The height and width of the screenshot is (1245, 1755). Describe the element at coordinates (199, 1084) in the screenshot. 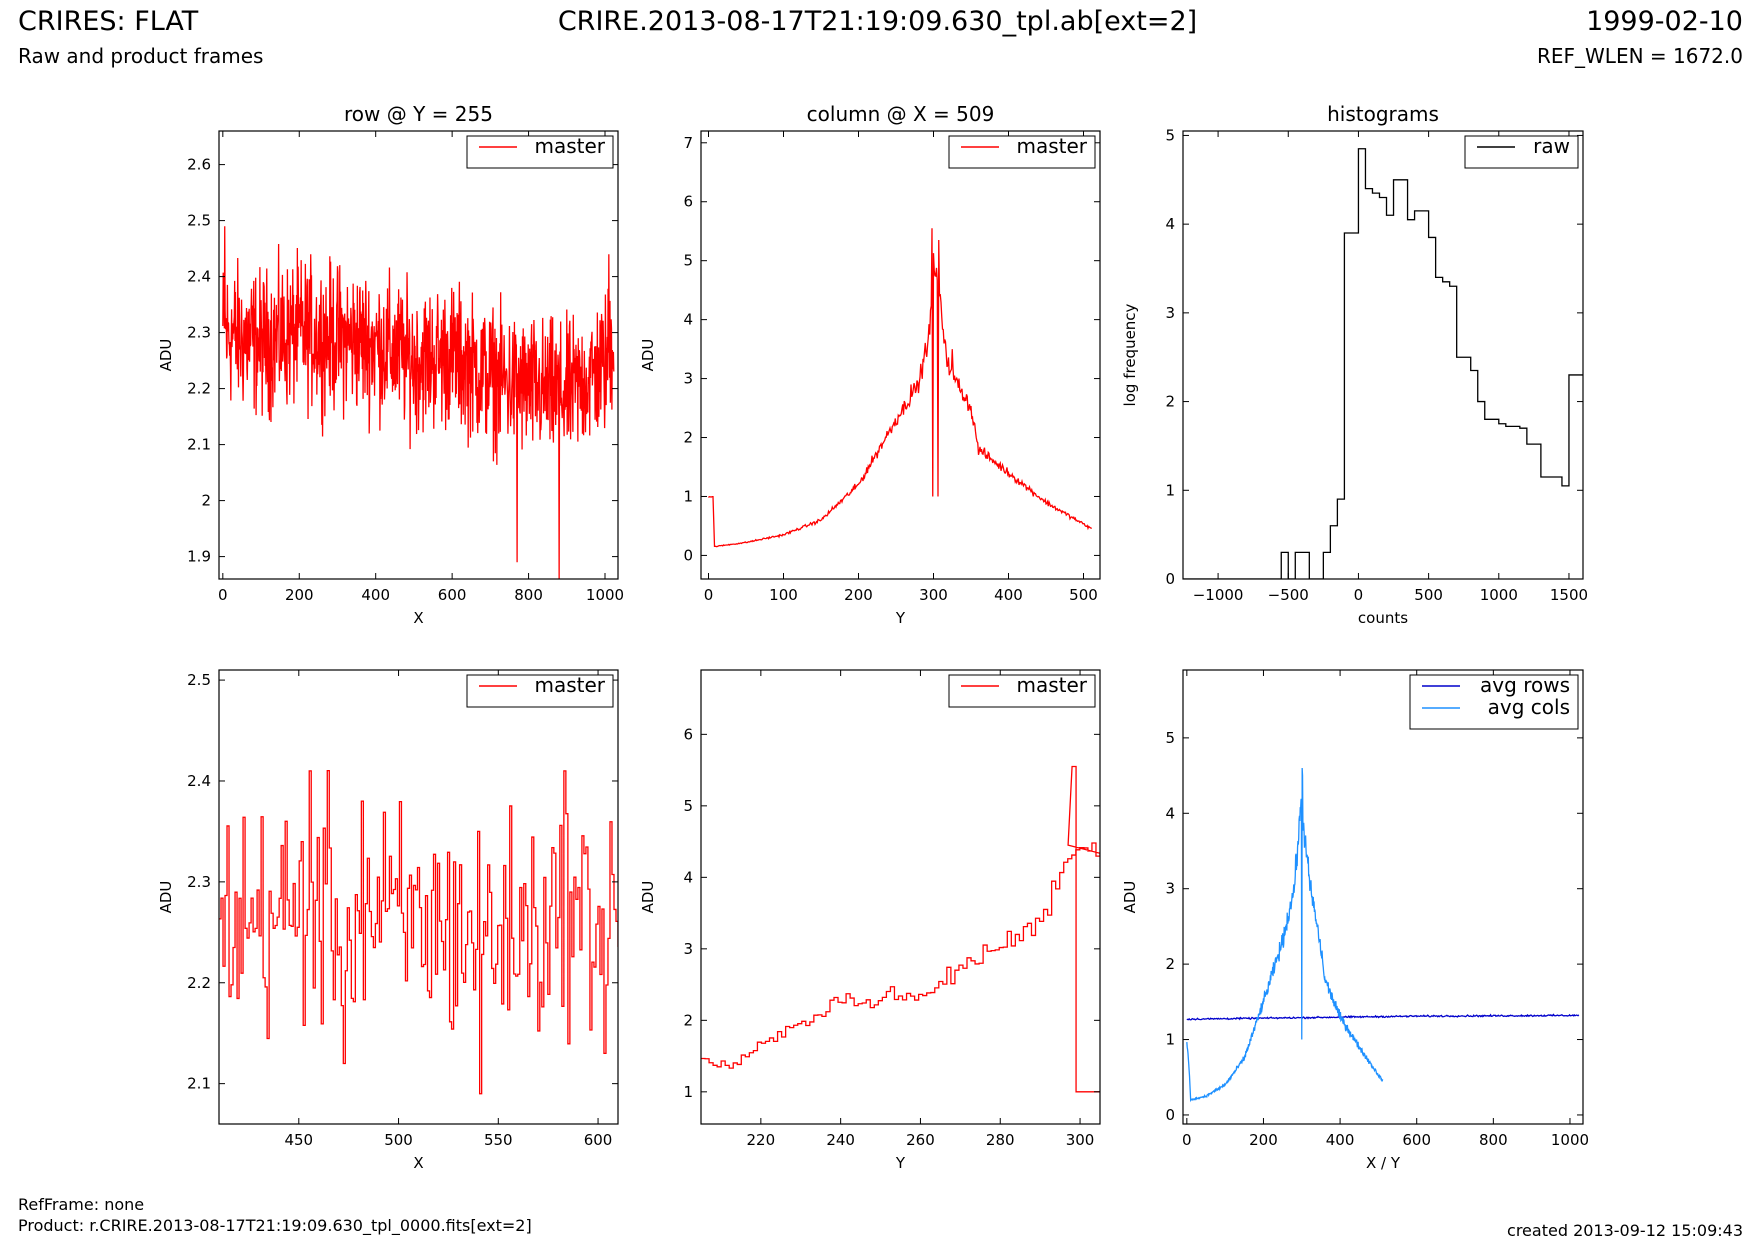

I see `y-tick-label: 2.1` at that location.